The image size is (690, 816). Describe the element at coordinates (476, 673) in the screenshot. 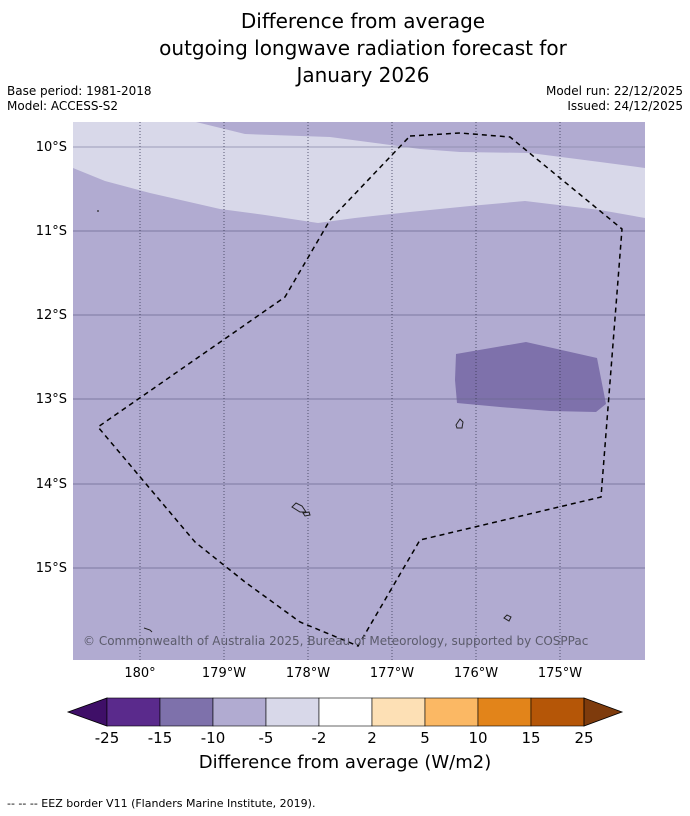

I see `lon-label: 176°W` at that location.